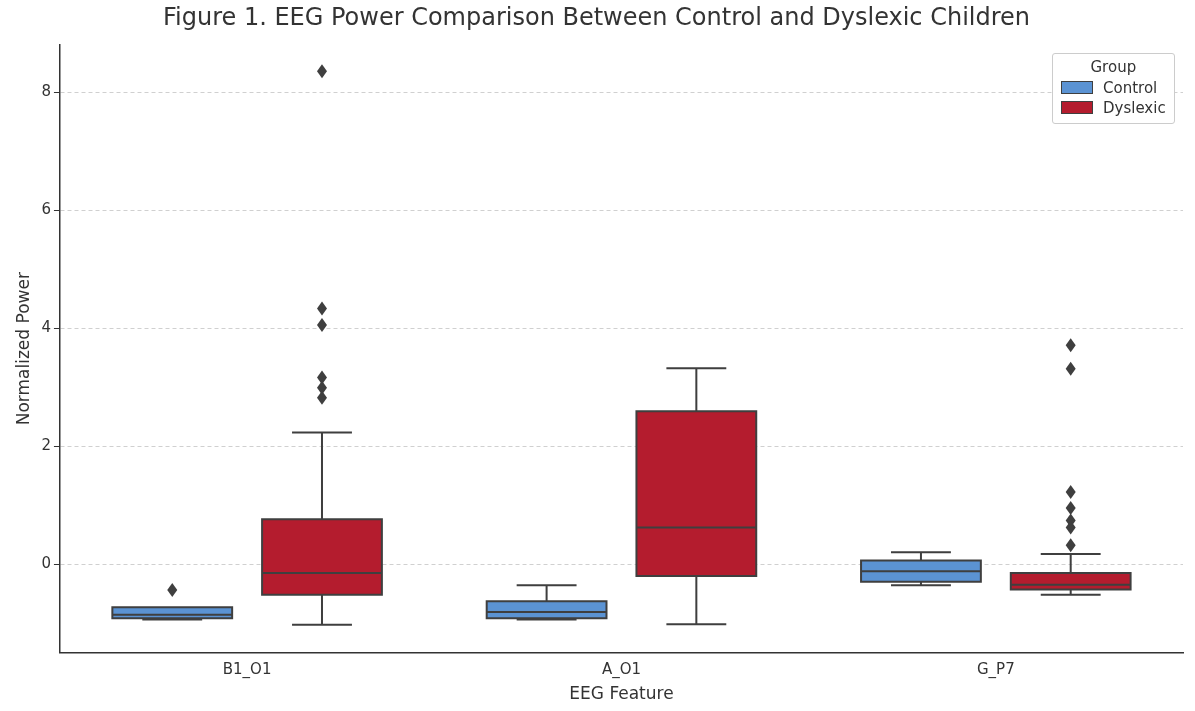  Describe the element at coordinates (46, 208) in the screenshot. I see `y-tick-label: 6` at that location.